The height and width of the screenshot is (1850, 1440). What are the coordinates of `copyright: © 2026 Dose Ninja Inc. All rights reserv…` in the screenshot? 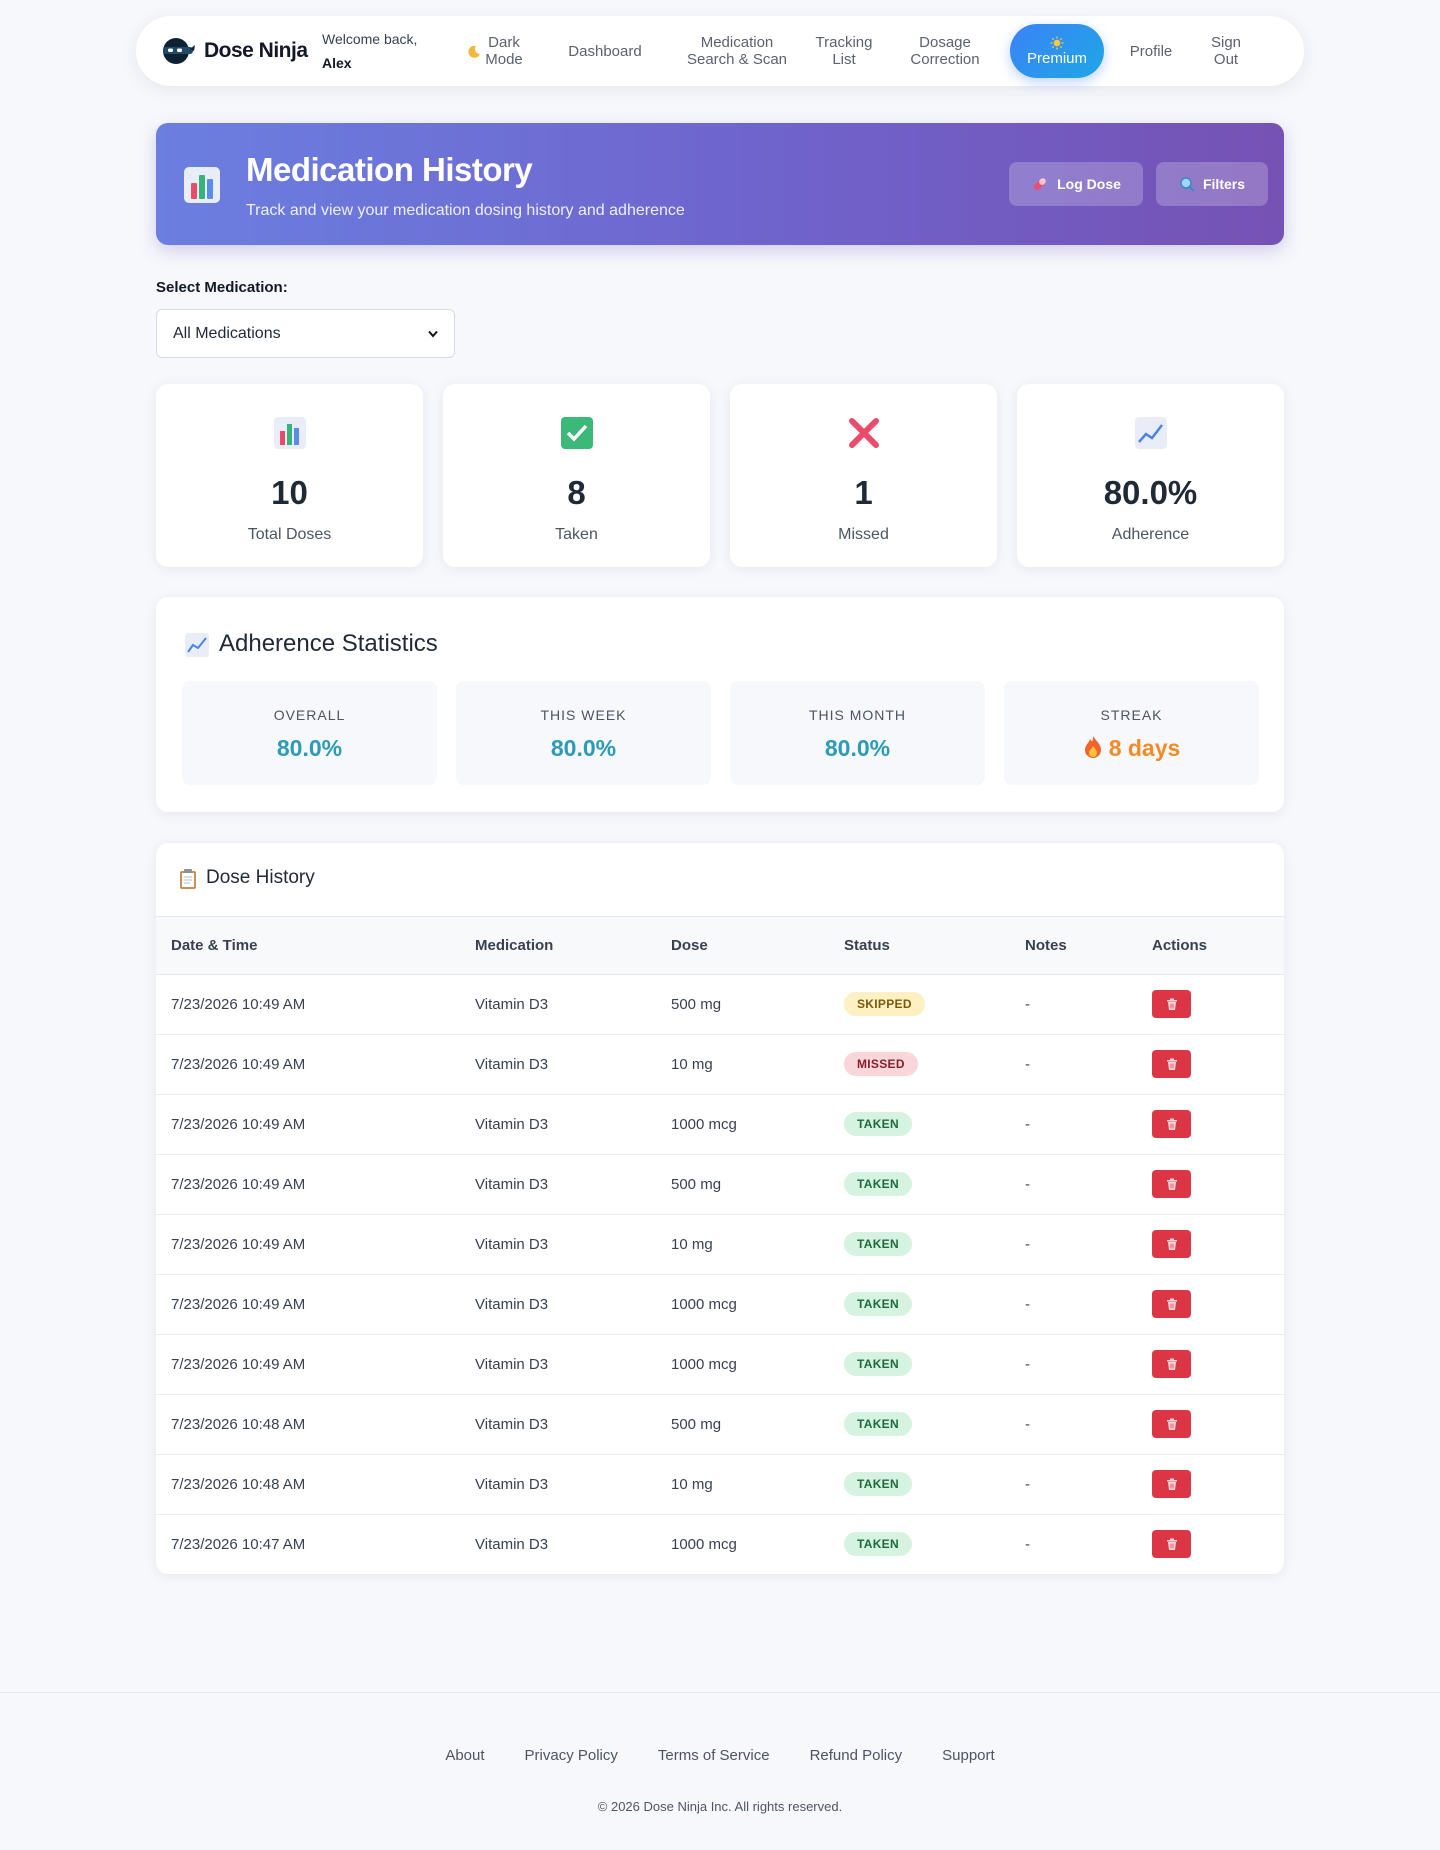 It's located at (720, 1806).